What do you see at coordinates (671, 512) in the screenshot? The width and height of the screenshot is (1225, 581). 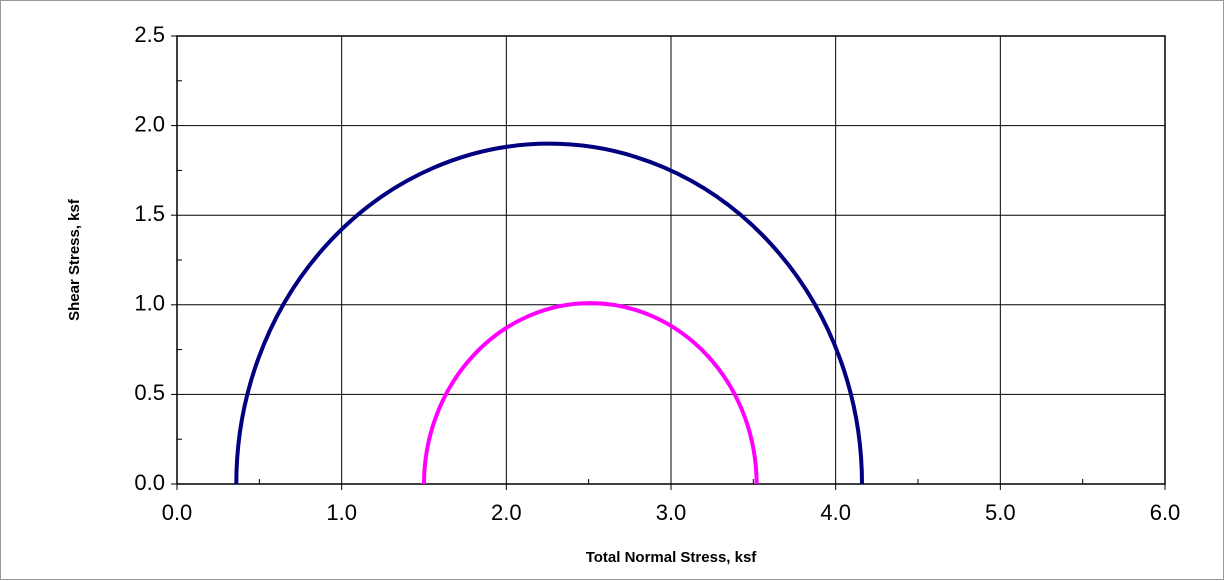 I see `x-tick-label: 3.0` at bounding box center [671, 512].